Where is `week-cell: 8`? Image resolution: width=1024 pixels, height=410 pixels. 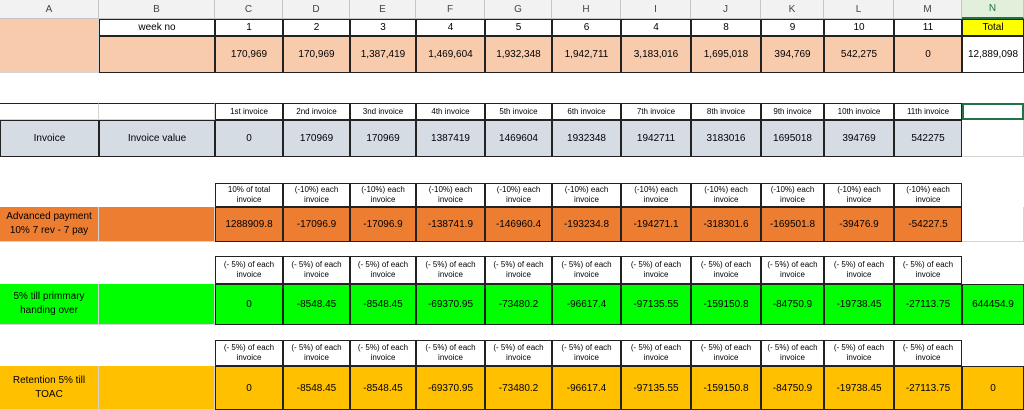 week-cell: 8 is located at coordinates (726, 27).